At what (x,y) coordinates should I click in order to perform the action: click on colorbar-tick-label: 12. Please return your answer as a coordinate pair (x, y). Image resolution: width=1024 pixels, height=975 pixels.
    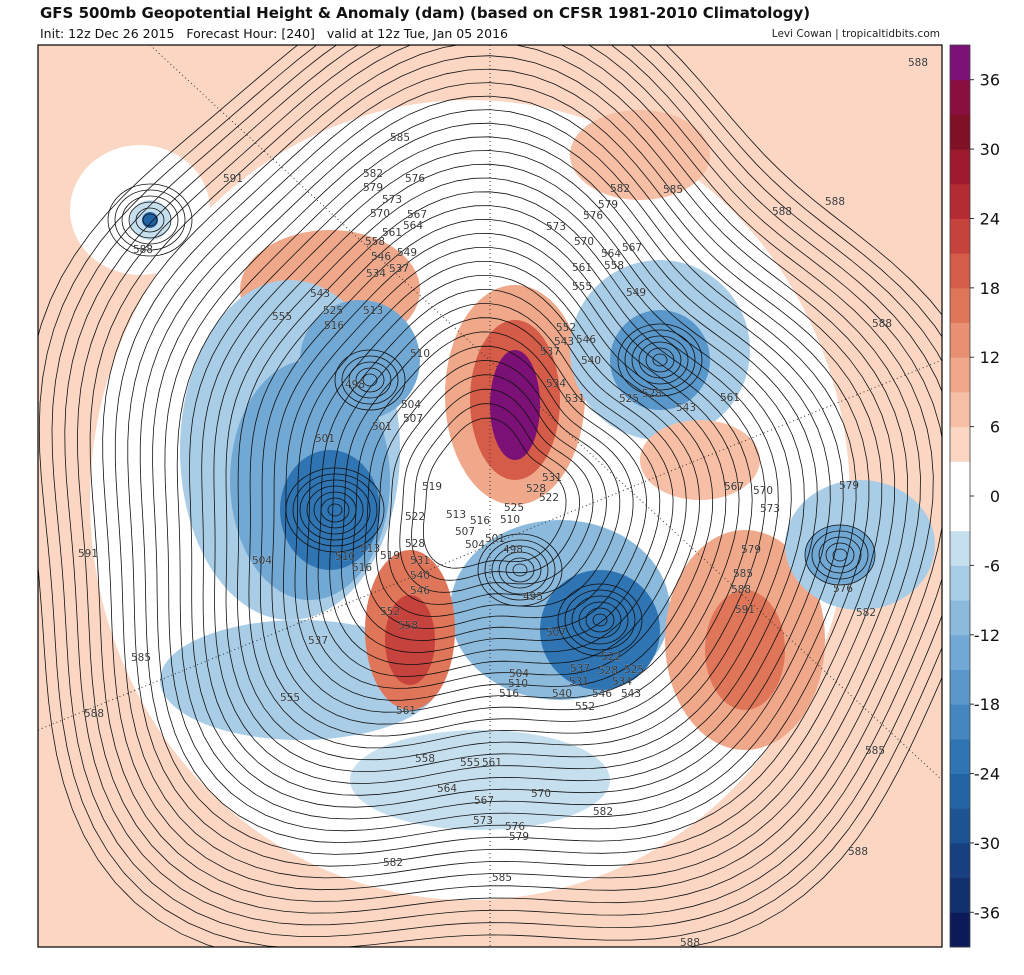
    Looking at the image, I should click on (990, 357).